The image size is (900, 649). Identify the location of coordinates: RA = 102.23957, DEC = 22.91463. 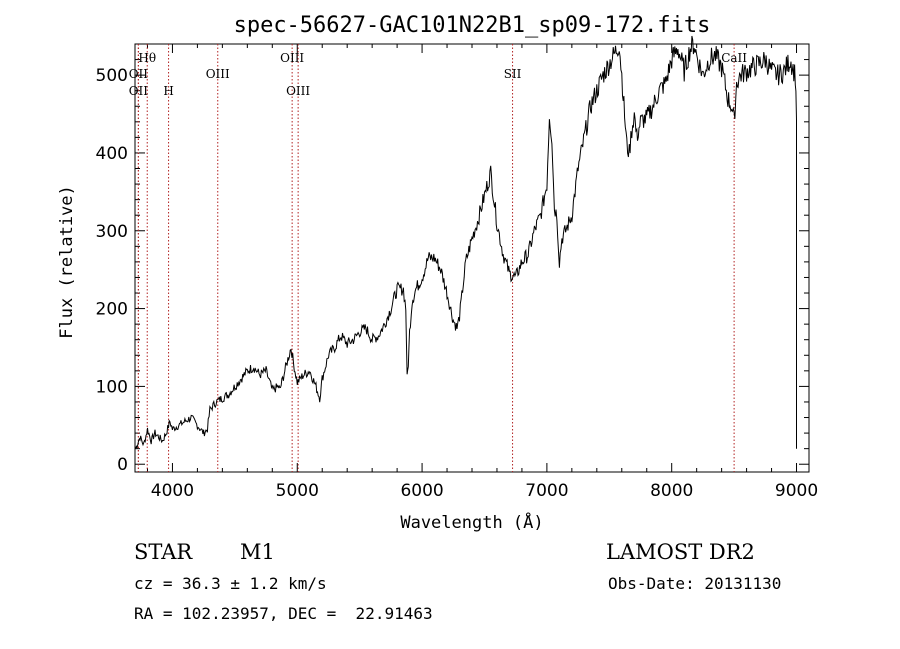
(283, 613).